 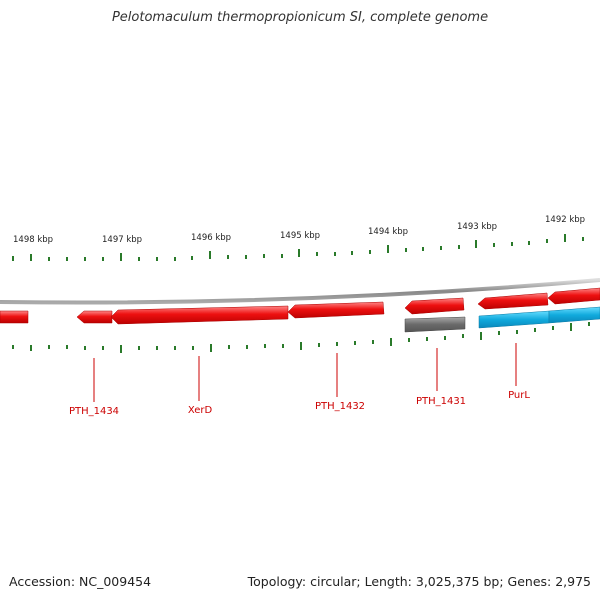 What do you see at coordinates (80, 581) in the screenshot?
I see `accession-label: Accession: NC_009454` at bounding box center [80, 581].